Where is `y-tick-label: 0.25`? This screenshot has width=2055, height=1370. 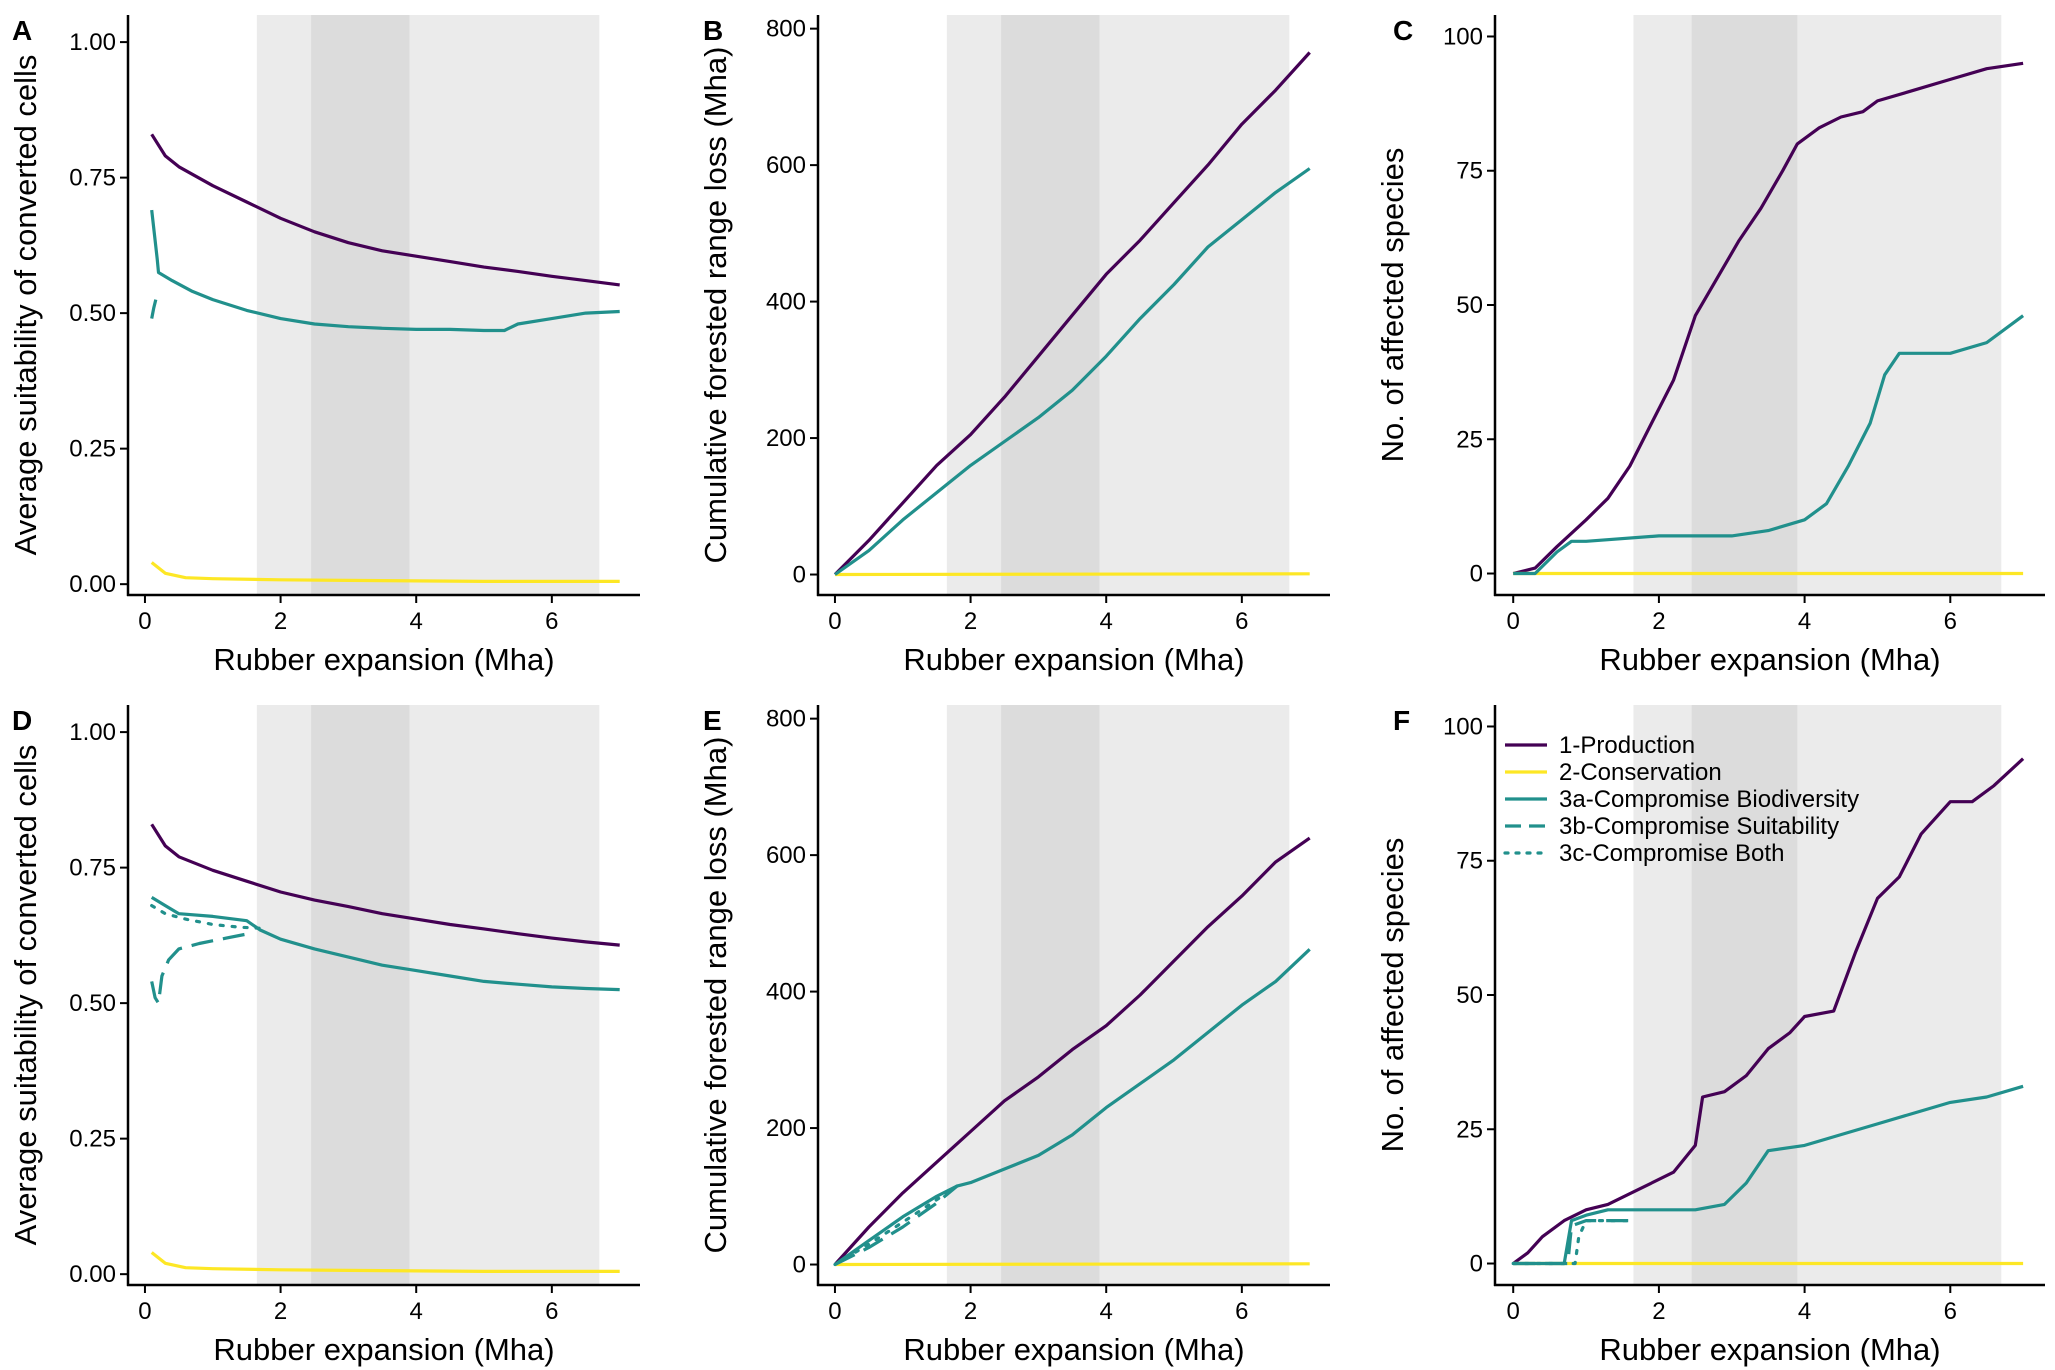
y-tick-label: 0.25 is located at coordinates (92, 449).